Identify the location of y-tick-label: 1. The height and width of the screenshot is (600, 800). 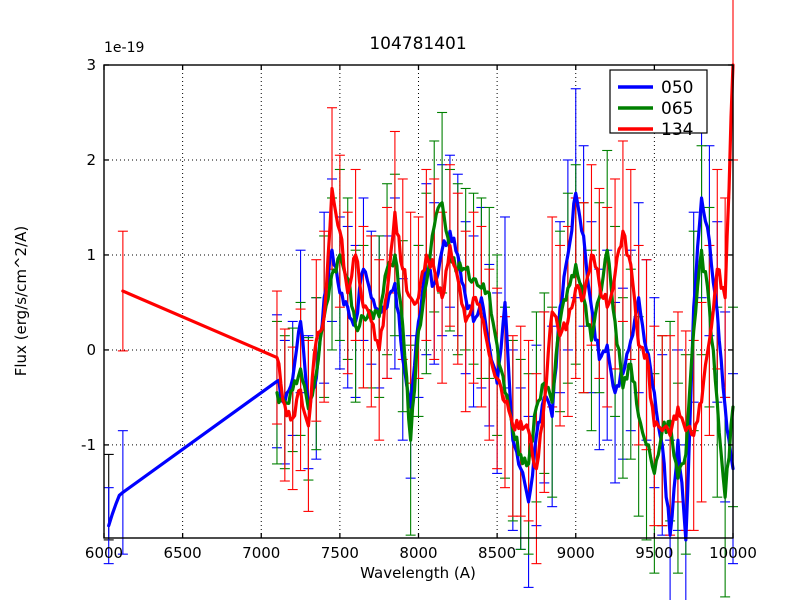
(91, 255).